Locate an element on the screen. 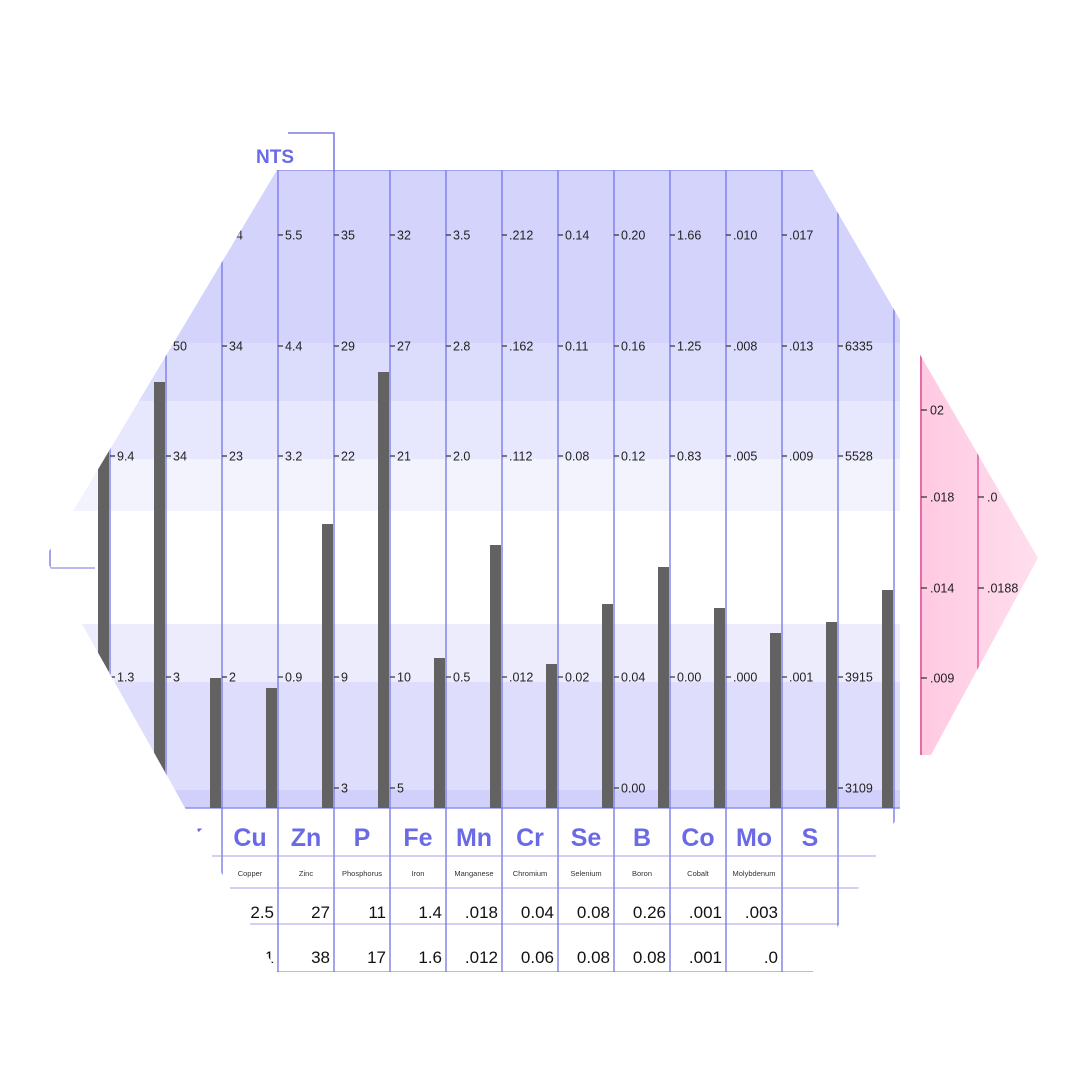 This screenshot has height=1080, width=1080. band-bottom is located at coordinates (472, 799).